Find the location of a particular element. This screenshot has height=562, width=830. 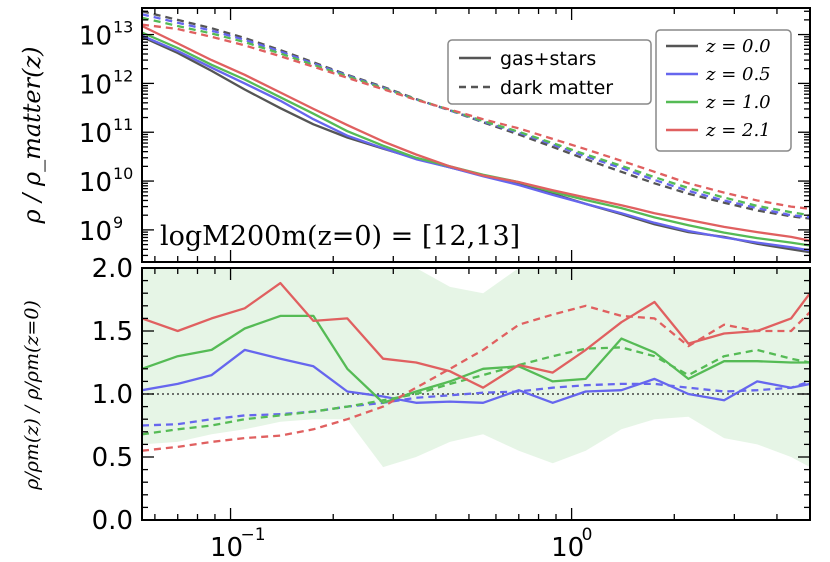

bottom-z-0-5-dark-matter-line is located at coordinates (476, 403).